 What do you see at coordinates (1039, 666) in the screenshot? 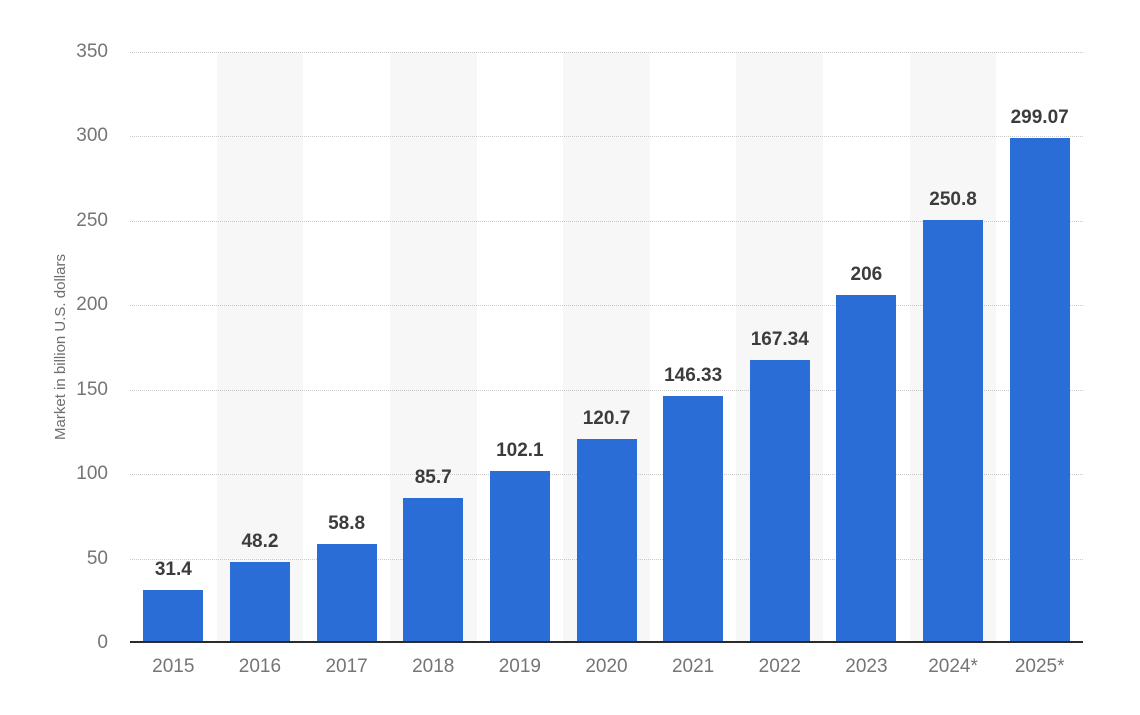
I see `x-tick-label: 2025*` at bounding box center [1039, 666].